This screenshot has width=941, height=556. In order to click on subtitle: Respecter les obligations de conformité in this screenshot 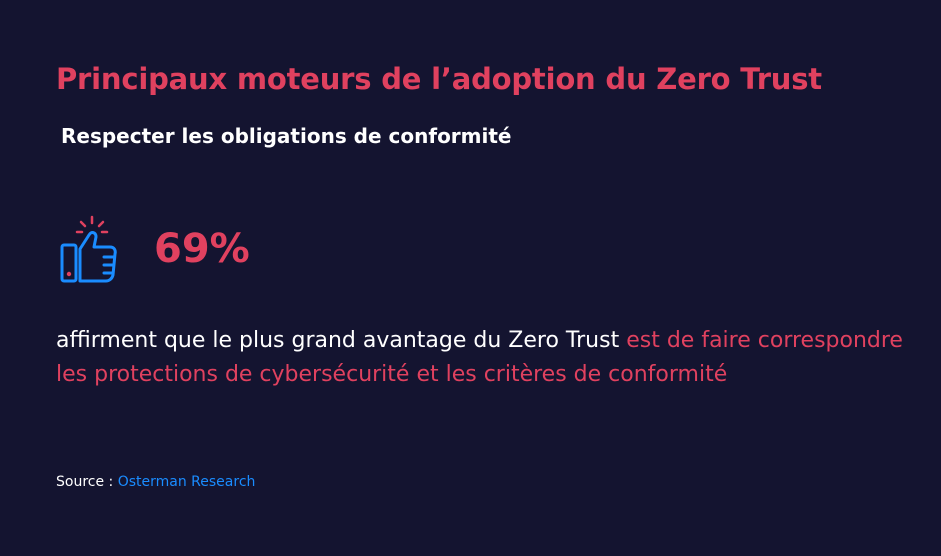, I will do `click(286, 136)`.